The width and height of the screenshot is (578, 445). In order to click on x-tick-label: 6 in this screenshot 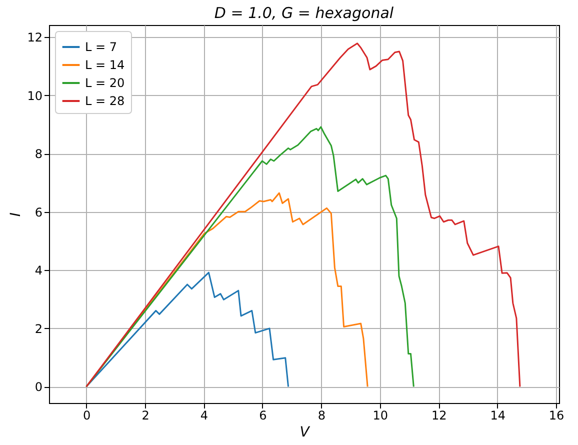, I will do `click(263, 415)`.